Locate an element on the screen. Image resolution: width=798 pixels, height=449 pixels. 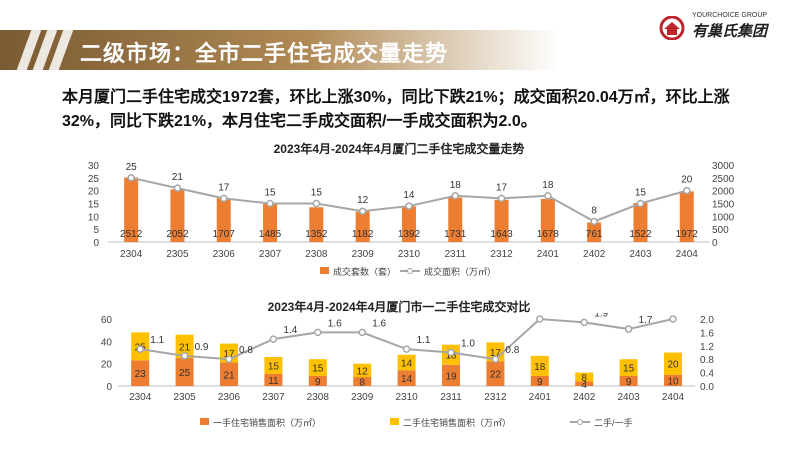
bar-primary-label: 8 is located at coordinates (362, 383).